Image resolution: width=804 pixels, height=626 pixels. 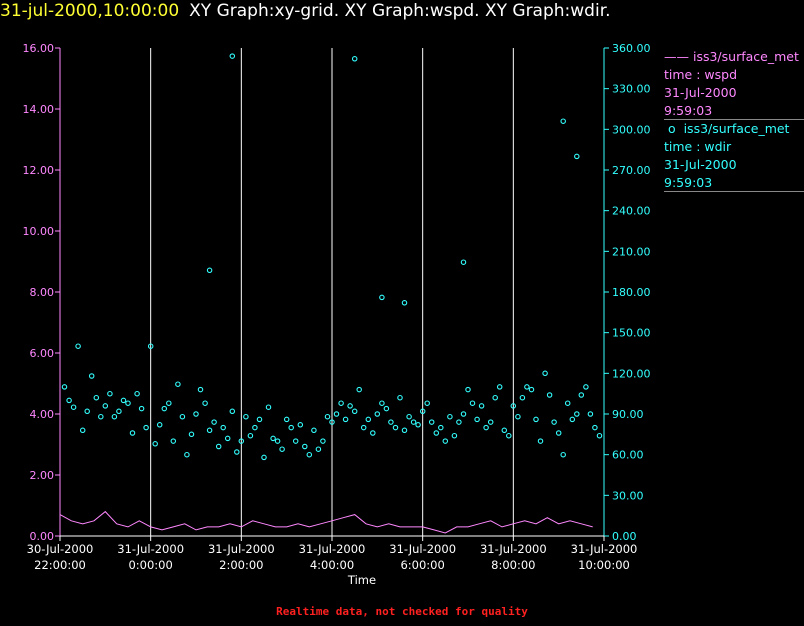 I want to click on left-axis-tick-label: 6.00, so click(x=42, y=353).